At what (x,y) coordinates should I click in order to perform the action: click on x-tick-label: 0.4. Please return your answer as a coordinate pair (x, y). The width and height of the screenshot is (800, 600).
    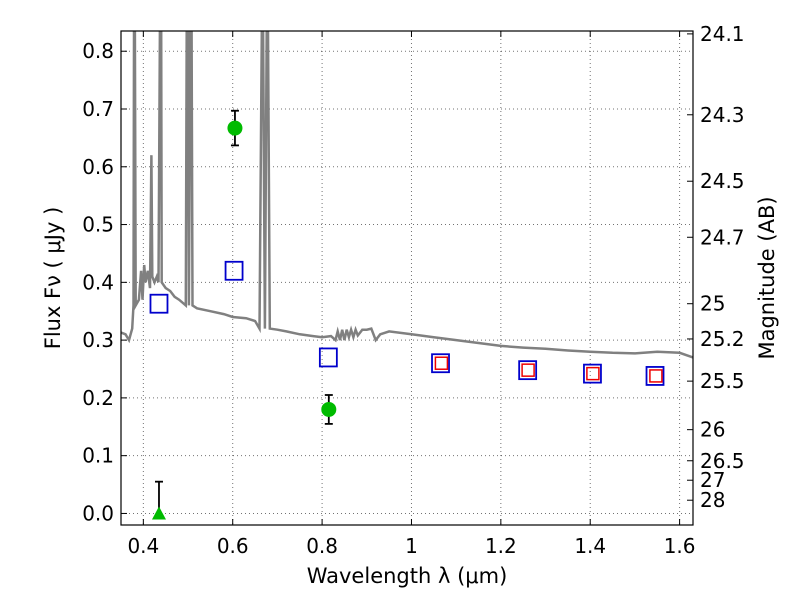
    Looking at the image, I should click on (143, 546).